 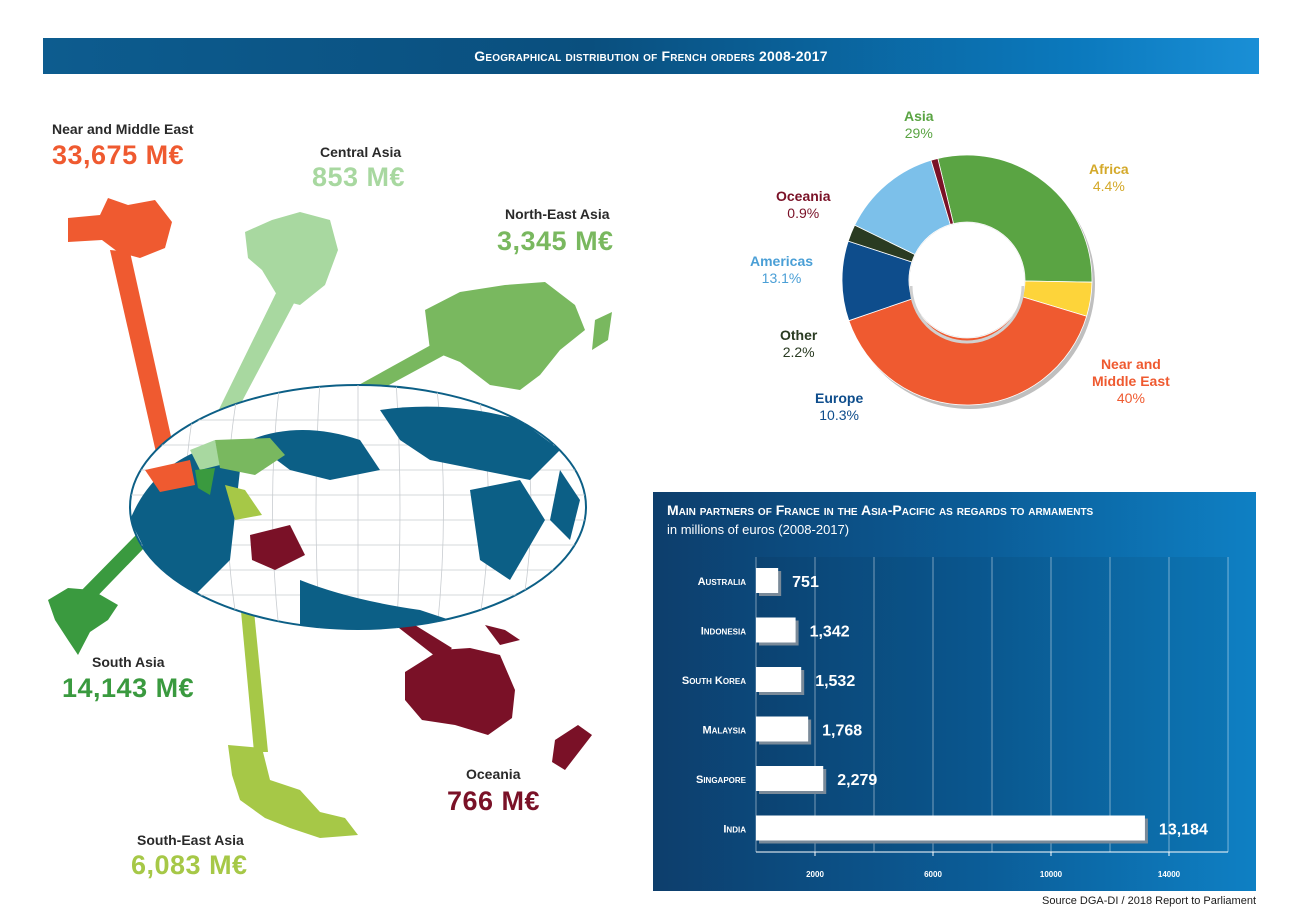 What do you see at coordinates (555, 241) in the screenshot?
I see `region-value-north-east-asia: 3,345 M€` at bounding box center [555, 241].